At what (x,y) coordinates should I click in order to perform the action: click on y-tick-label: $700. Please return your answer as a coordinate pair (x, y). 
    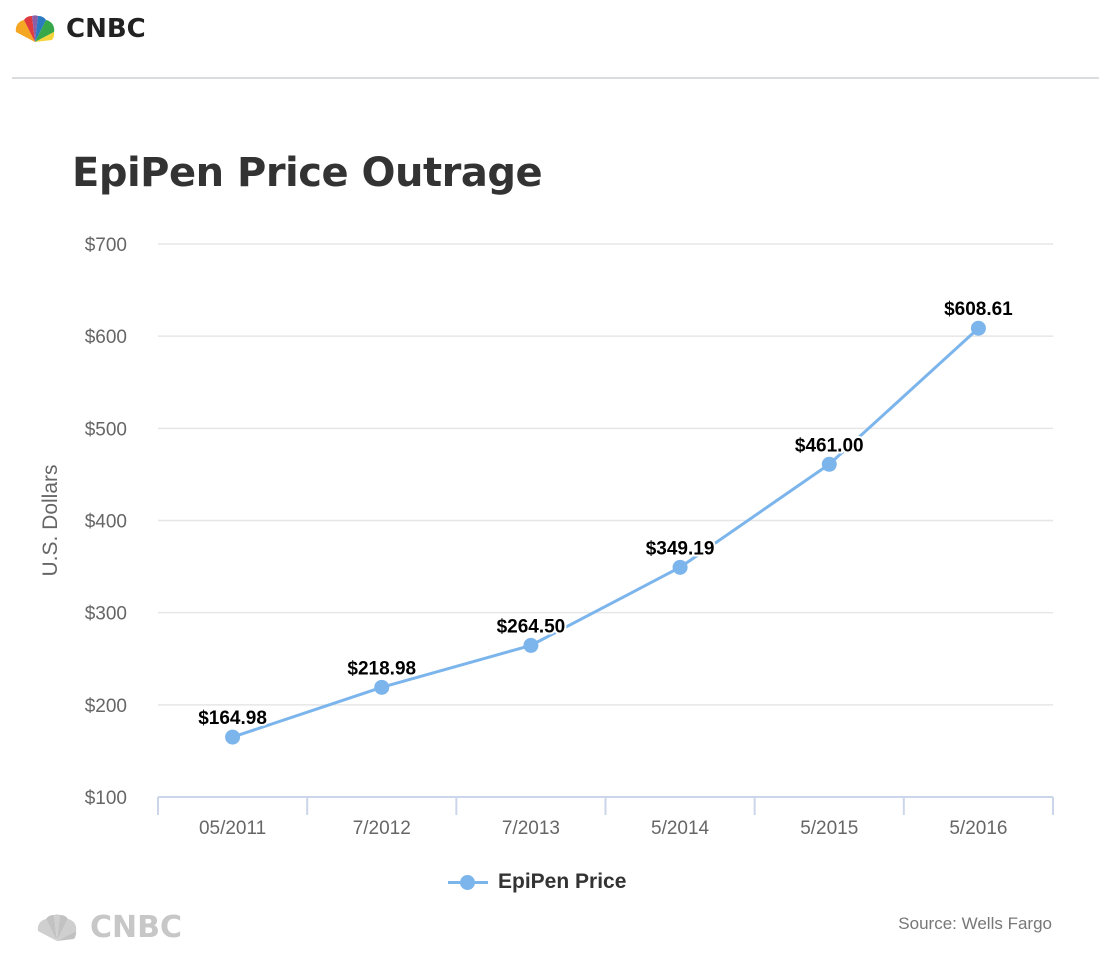
    Looking at the image, I should click on (106, 245).